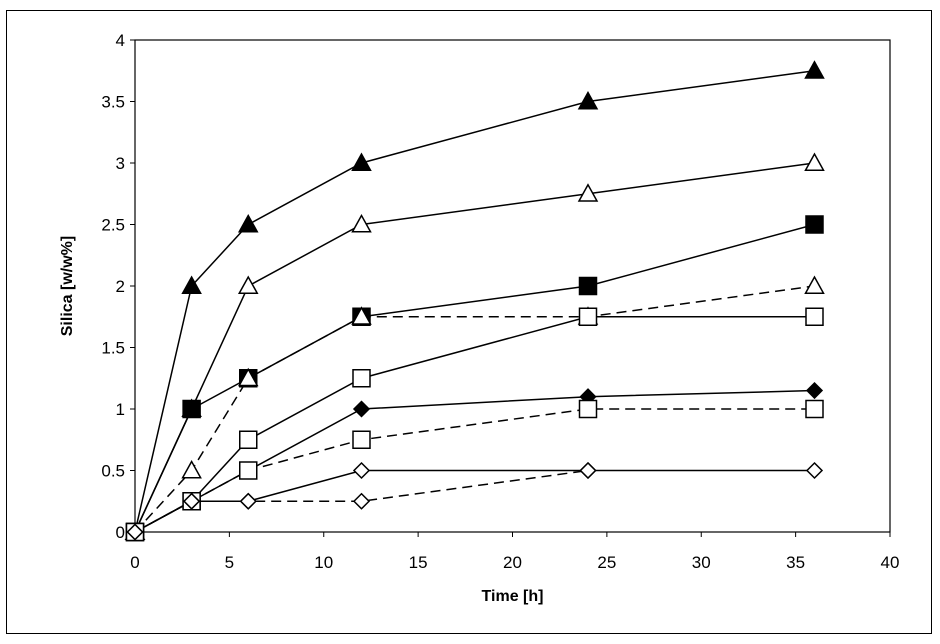 This screenshot has width=940, height=644. Describe the element at coordinates (120, 409) in the screenshot. I see `y-tick-label: 1` at that location.